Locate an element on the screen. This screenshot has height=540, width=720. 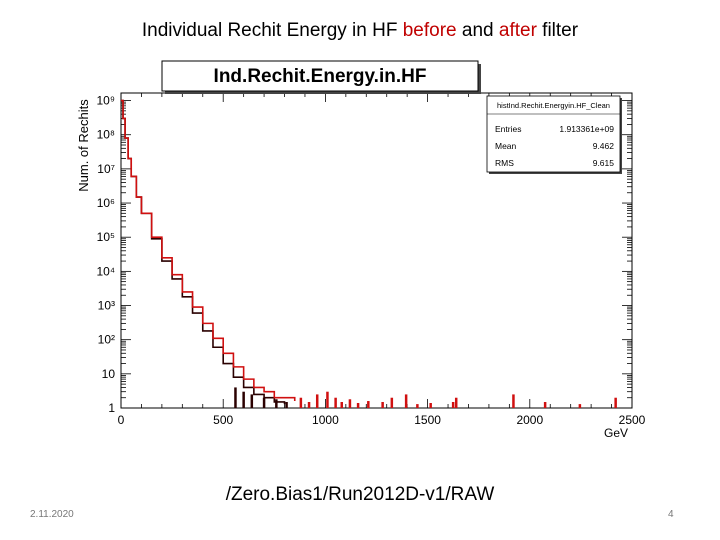
stats-row-label: Mean is located at coordinates (506, 146).